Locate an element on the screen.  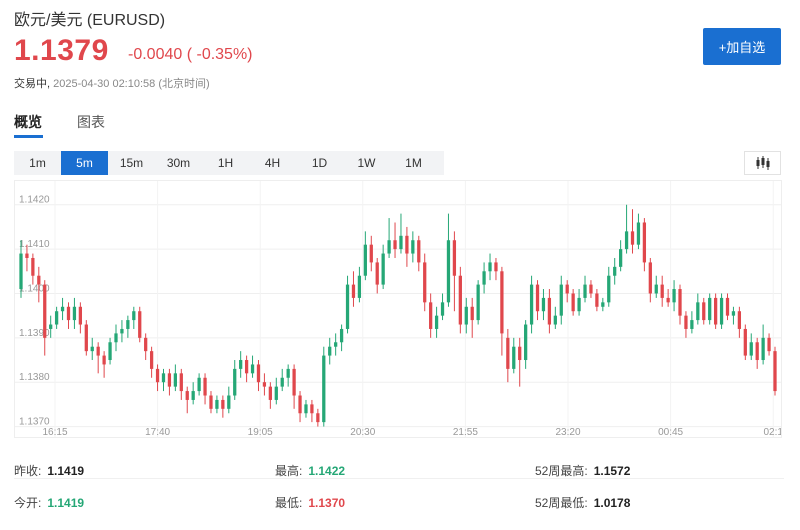
period-15m: 15m is located at coordinates (131, 163).